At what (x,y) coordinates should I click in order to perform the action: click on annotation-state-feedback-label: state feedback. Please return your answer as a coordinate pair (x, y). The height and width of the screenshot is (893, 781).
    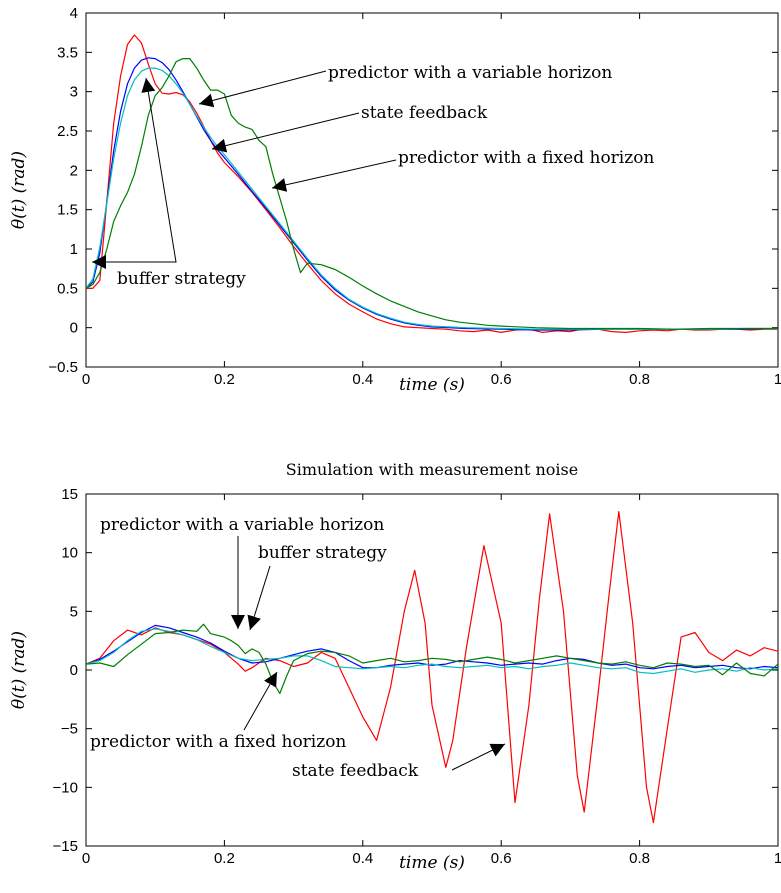
    Looking at the image, I should click on (424, 113).